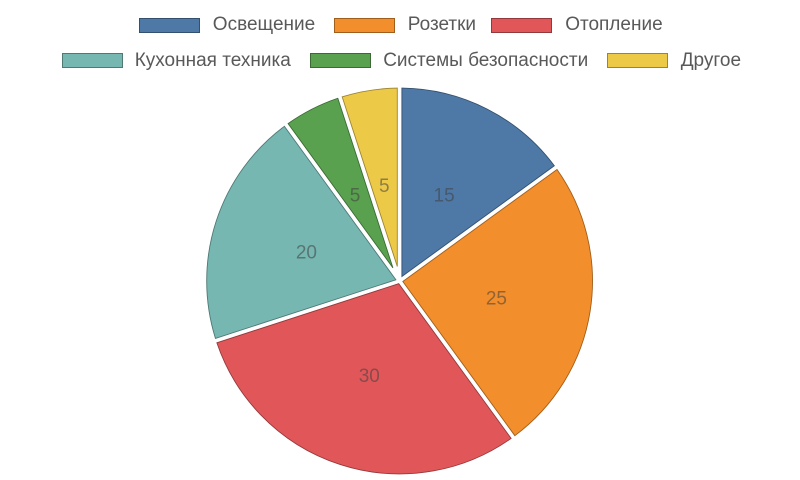  I want to click on svg-text: 20, so click(306, 253).